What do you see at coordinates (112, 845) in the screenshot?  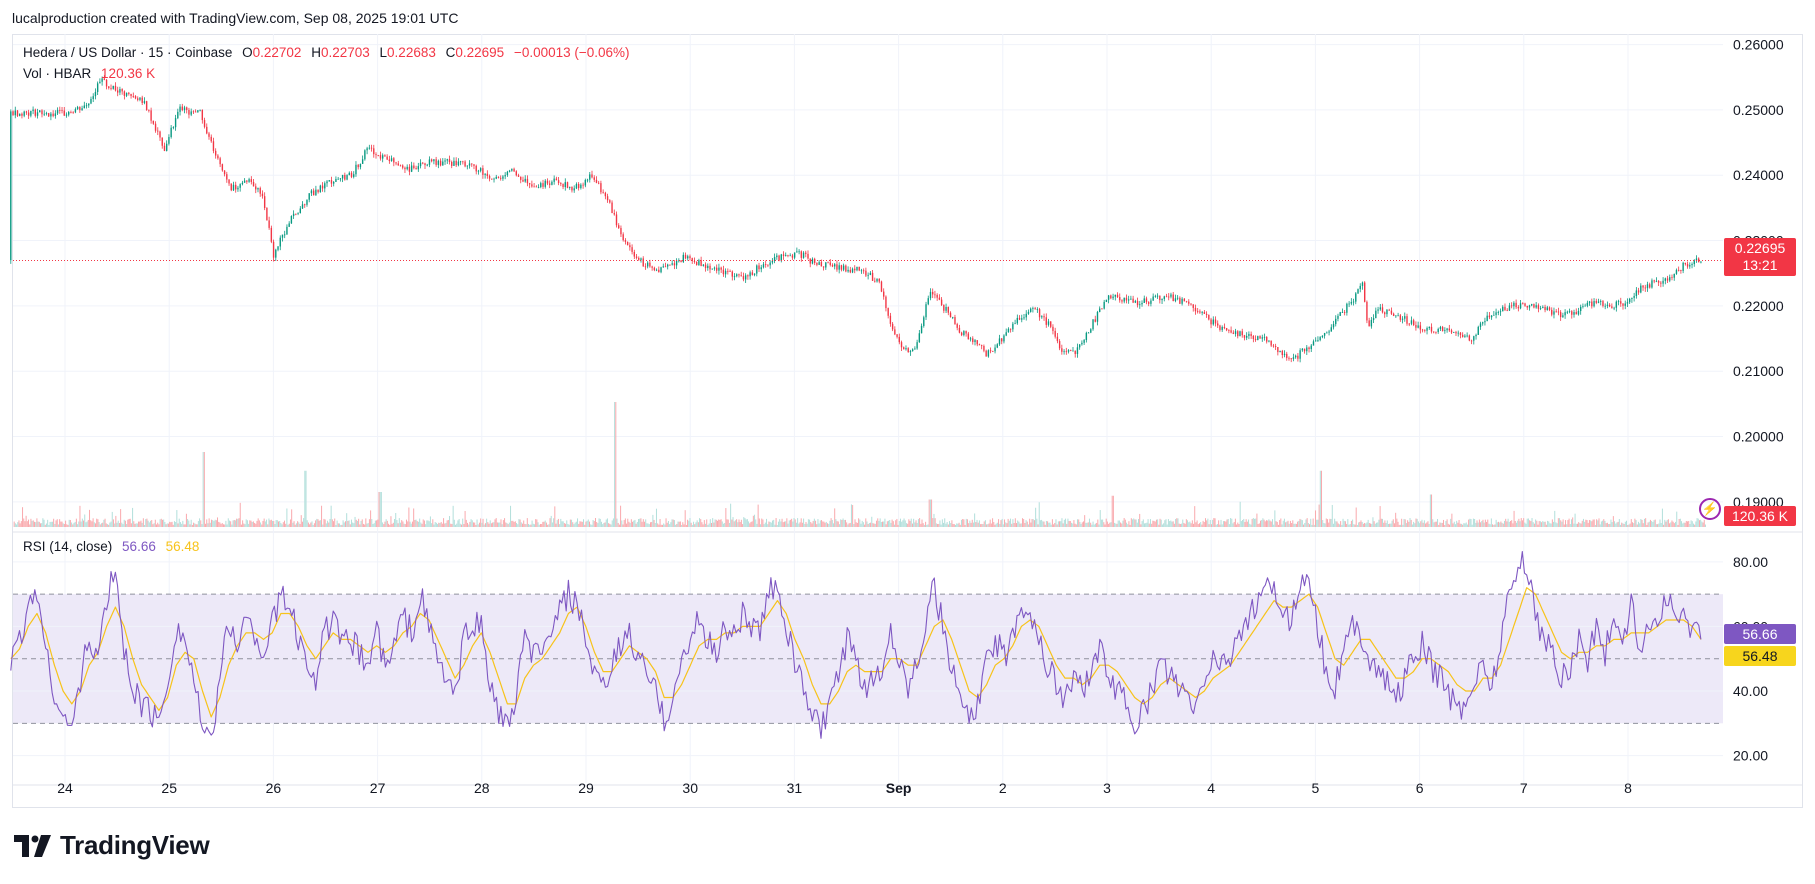 I see `tradingview-logo: TradingView` at bounding box center [112, 845].